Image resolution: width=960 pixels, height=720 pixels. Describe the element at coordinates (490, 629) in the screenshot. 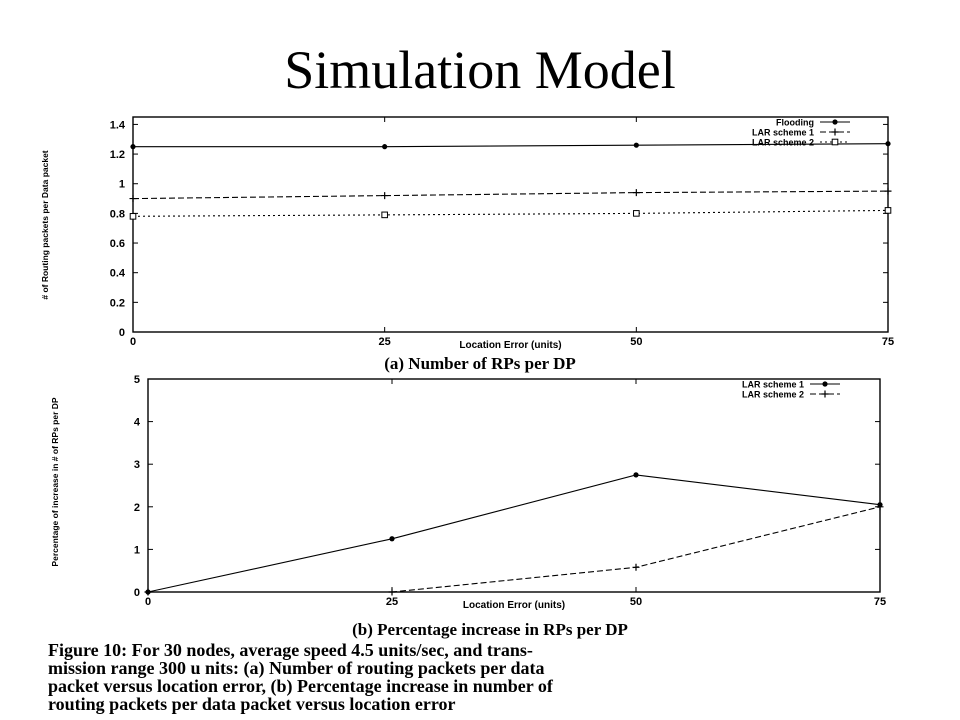

I see `chart-b-caption: (b) Percentage increase in RPs per DP` at that location.